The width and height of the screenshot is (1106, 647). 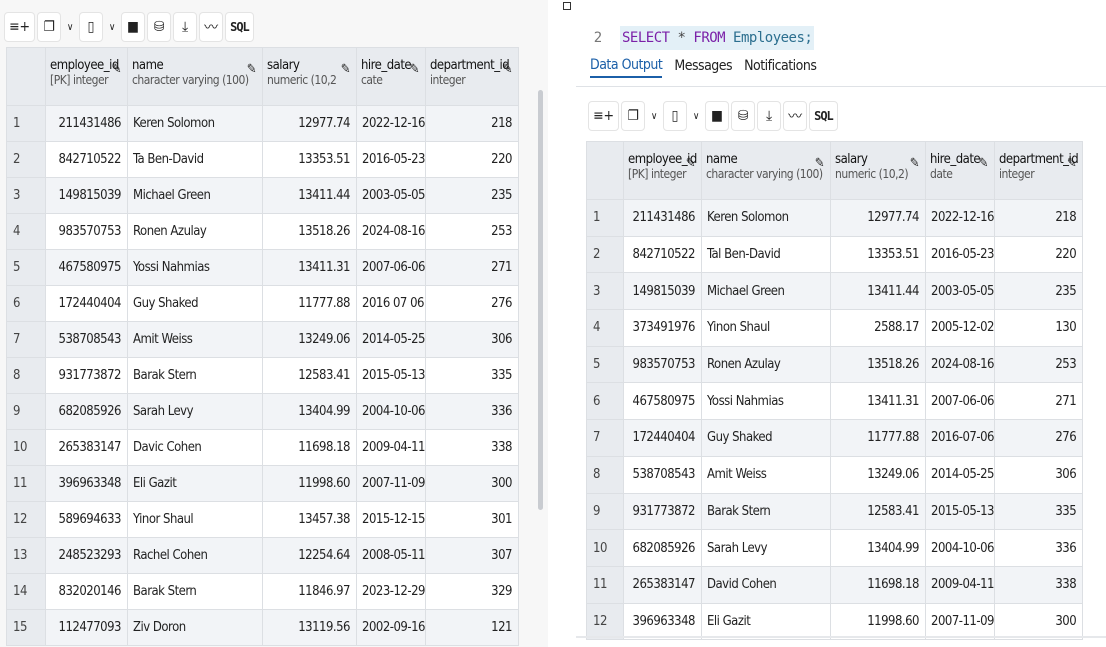 What do you see at coordinates (605, 401) in the screenshot?
I see `row-number: 6` at bounding box center [605, 401].